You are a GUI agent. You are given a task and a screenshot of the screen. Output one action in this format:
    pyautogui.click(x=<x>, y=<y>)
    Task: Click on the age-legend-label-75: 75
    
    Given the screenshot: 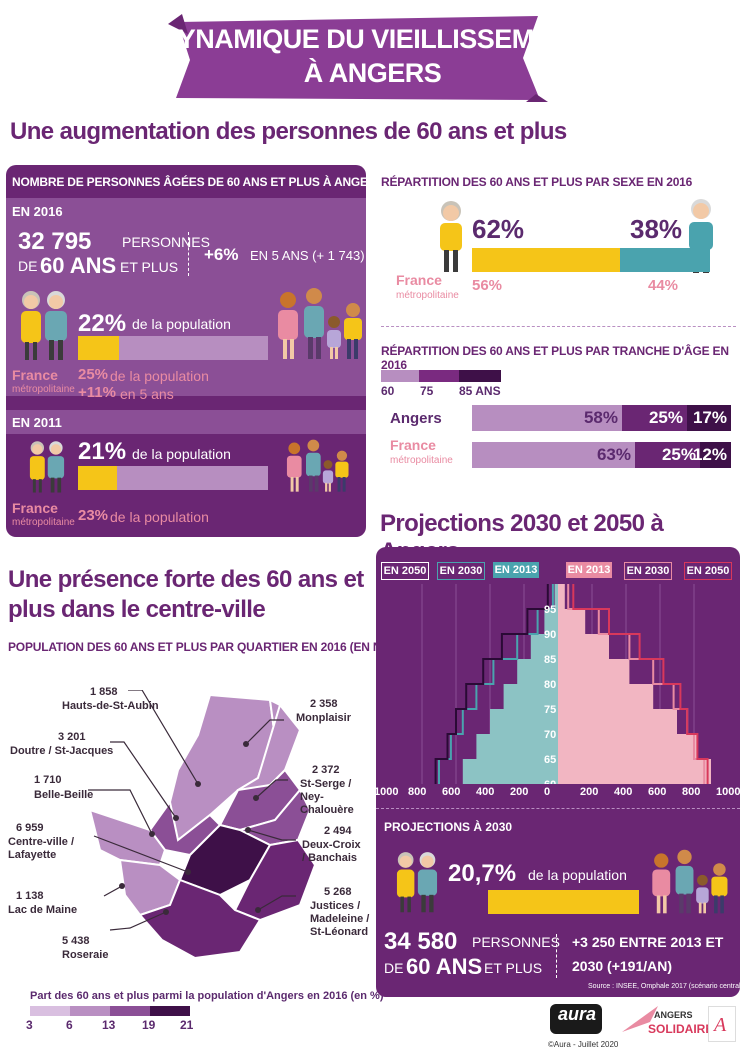 What is the action you would take?
    pyautogui.click(x=427, y=391)
    